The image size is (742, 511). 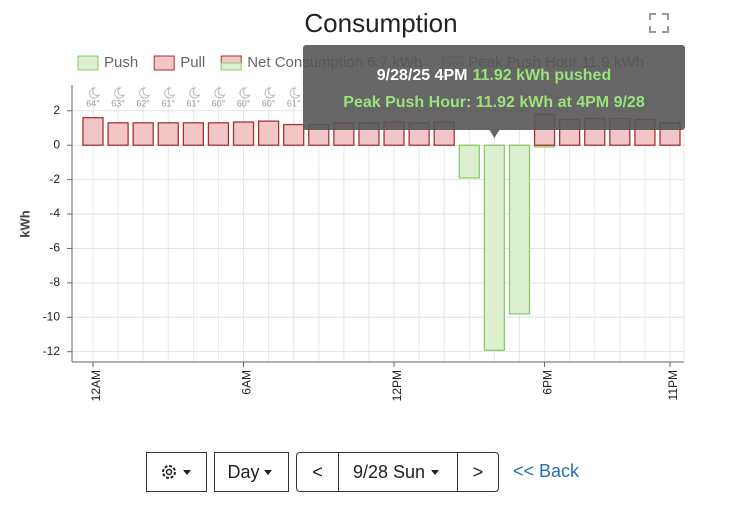 What do you see at coordinates (52, 351) in the screenshot?
I see `y-tick-label: -12` at bounding box center [52, 351].